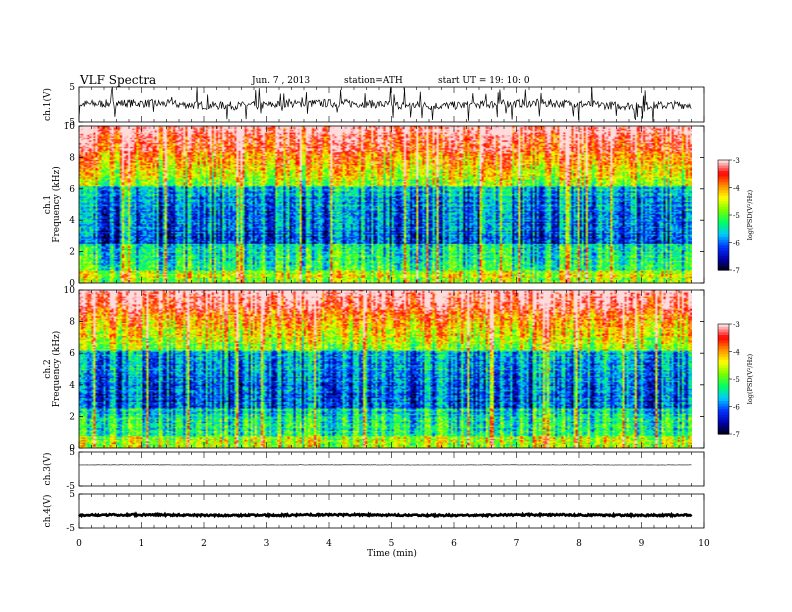 Image resolution: width=792 pixels, height=612 pixels. I want to click on ch1-spectrogram-y-tick-label: 6, so click(72, 190).